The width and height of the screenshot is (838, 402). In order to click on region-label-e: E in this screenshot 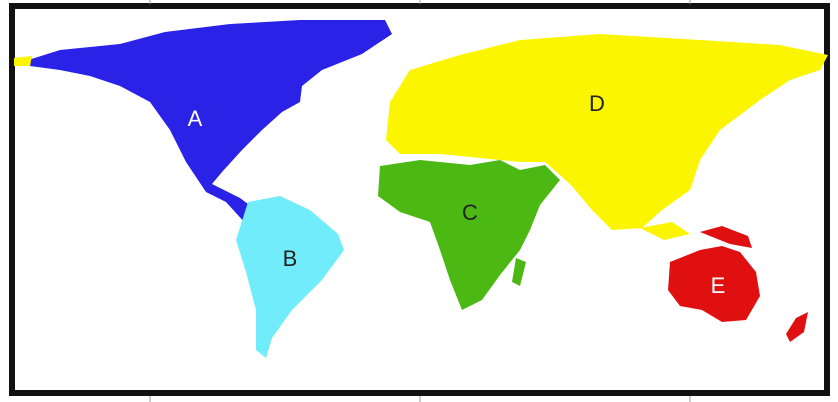, I will do `click(718, 285)`.